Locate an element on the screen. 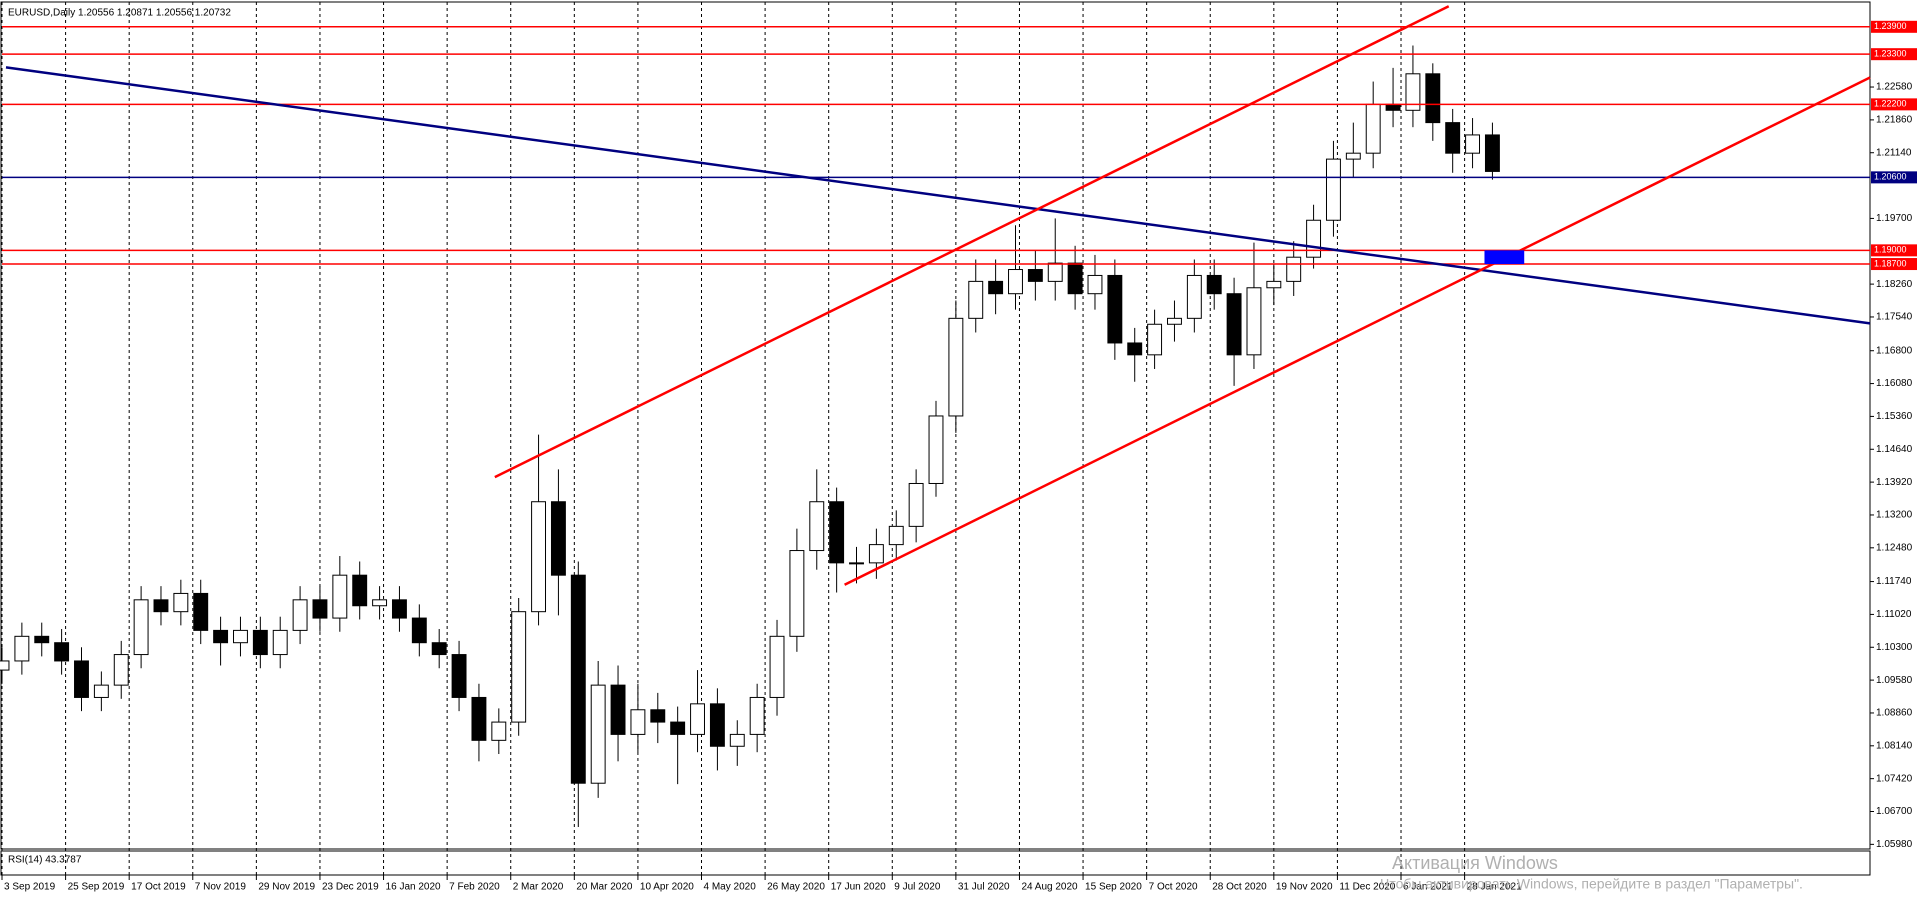 This screenshot has width=1919, height=900. level-label: 1.22200 is located at coordinates (1890, 104).